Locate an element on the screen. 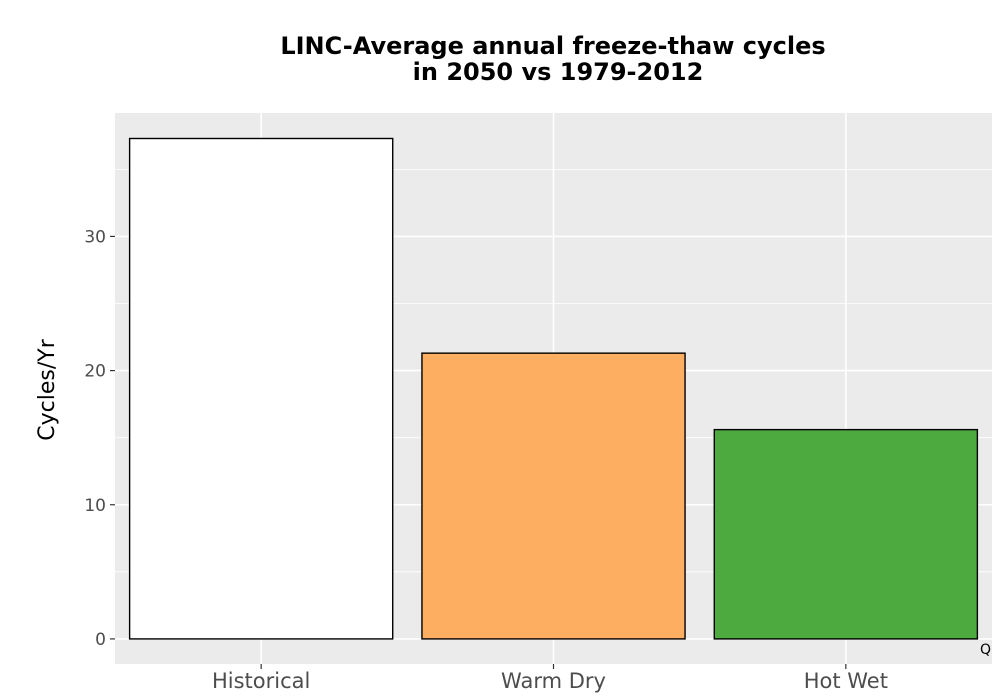  corner-mark: Q is located at coordinates (985, 650).